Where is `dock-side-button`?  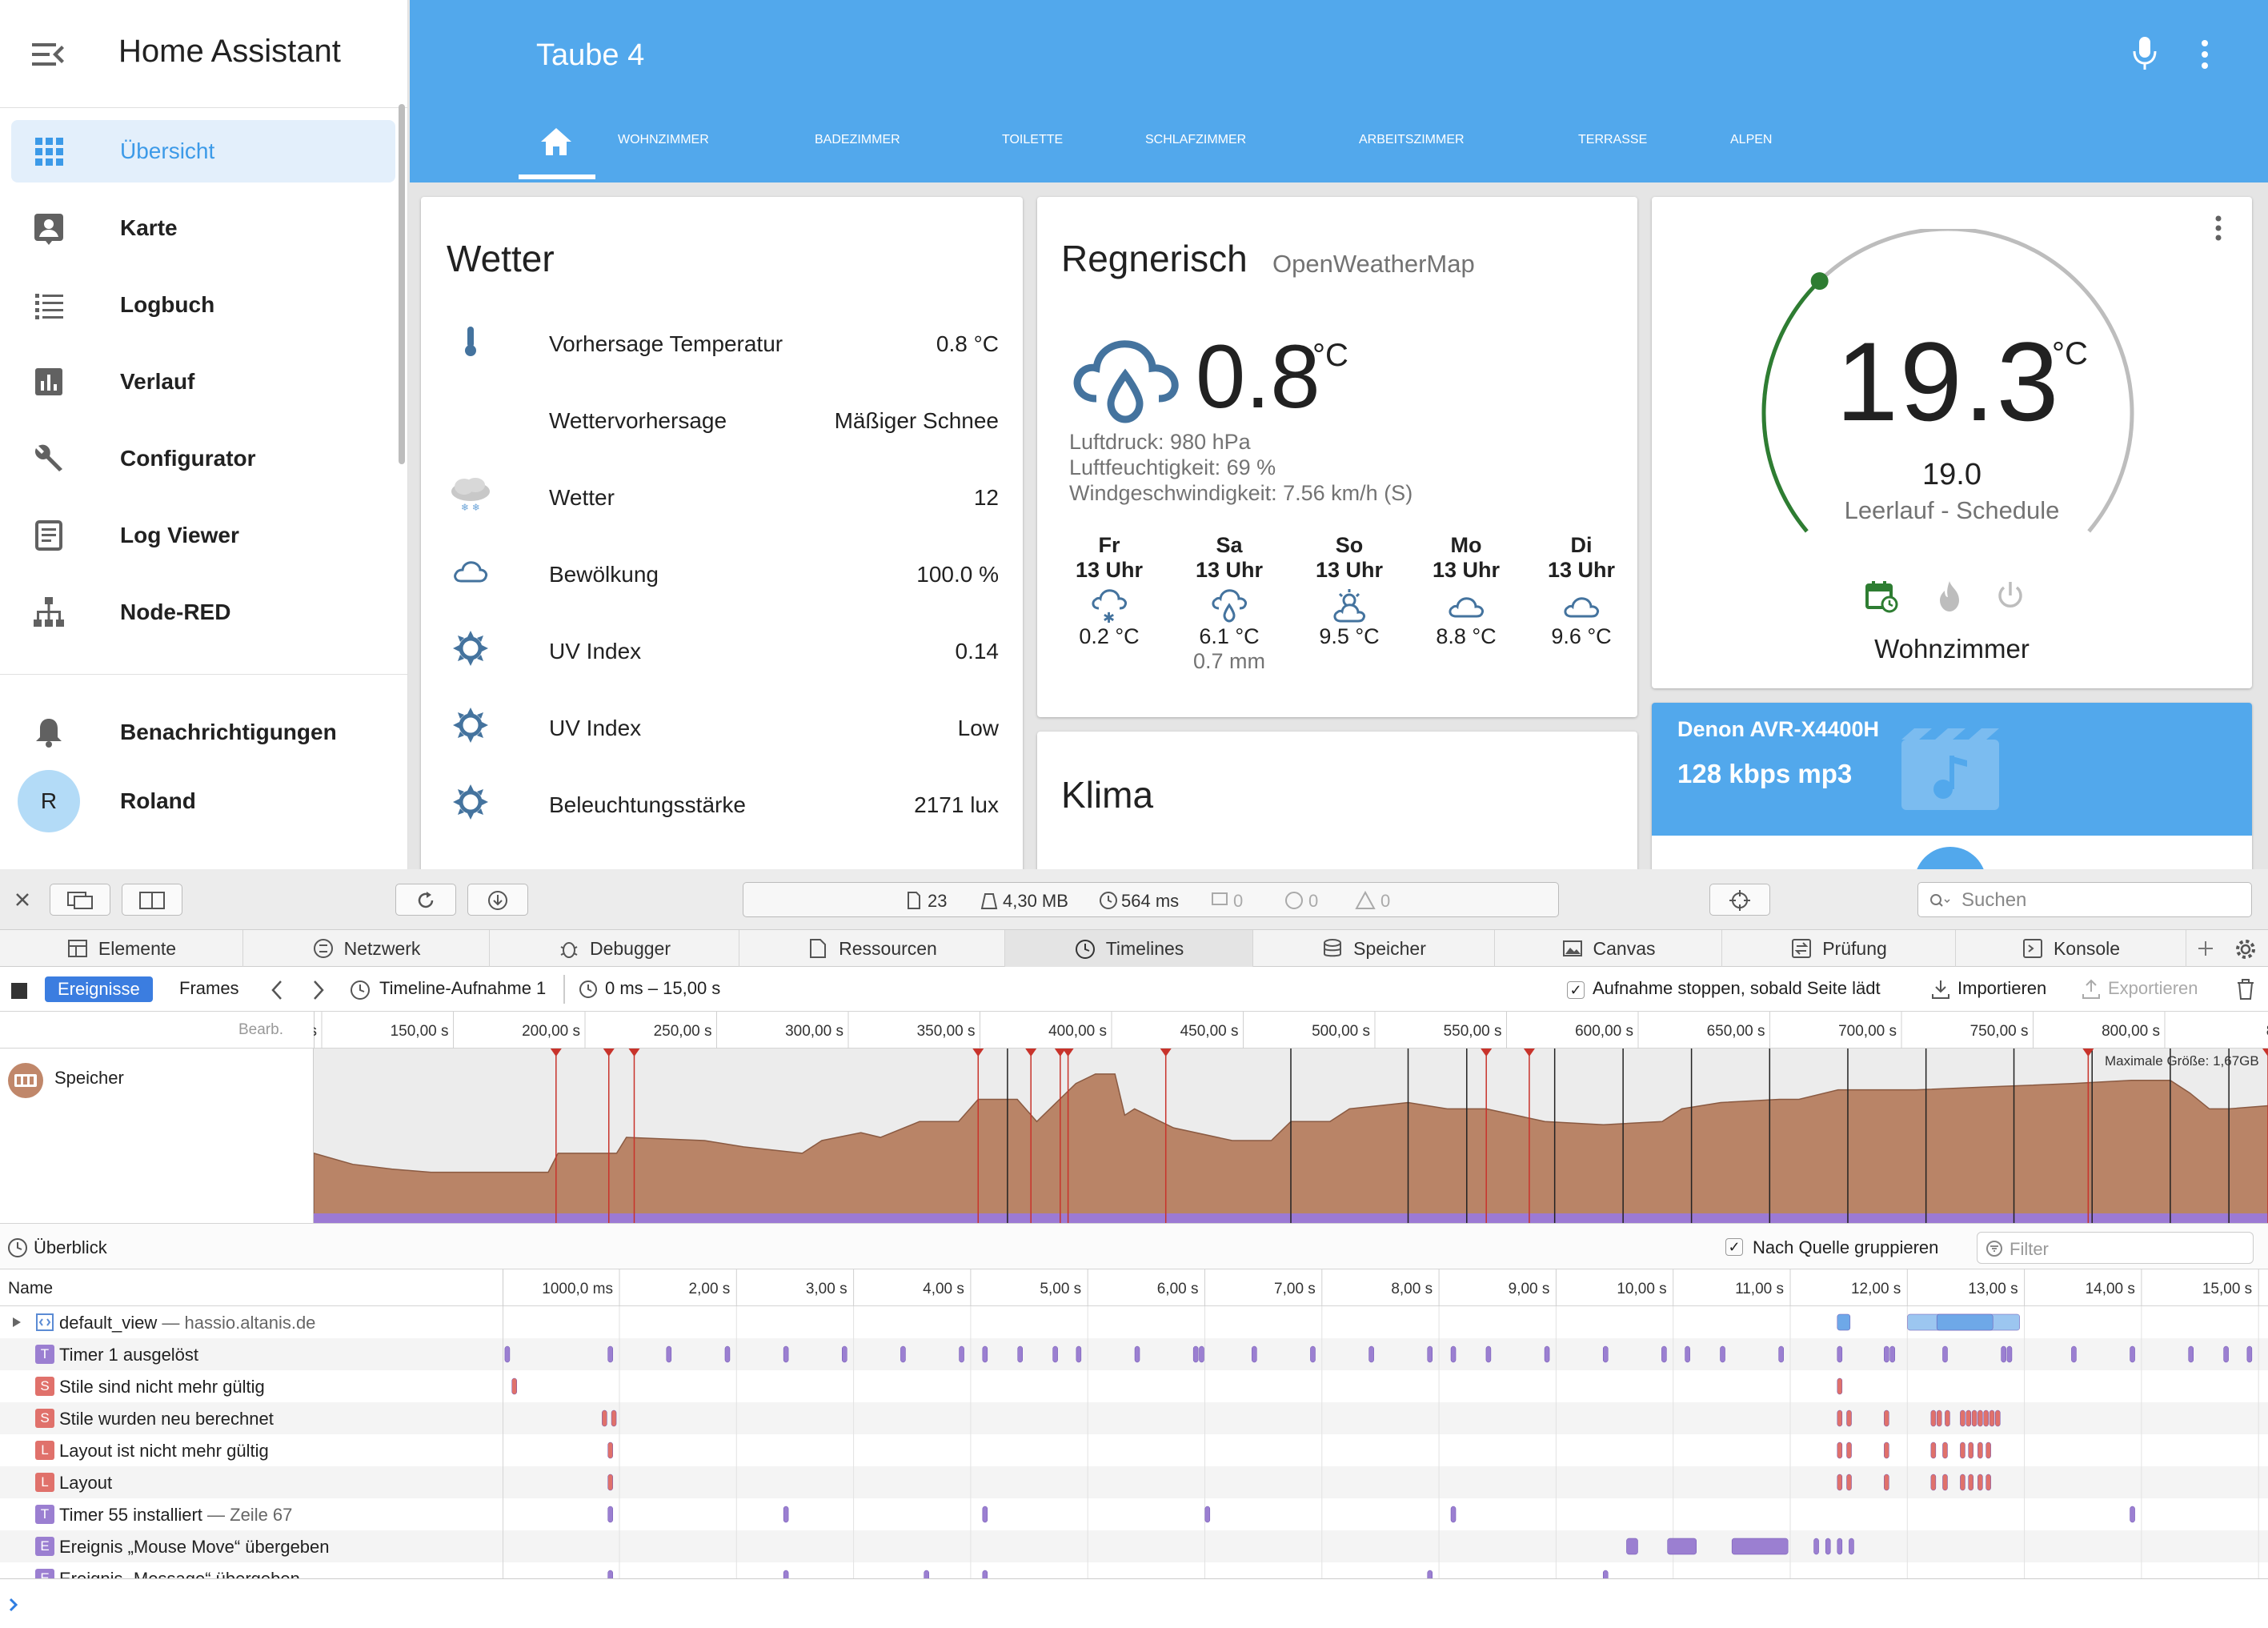 dock-side-button is located at coordinates (152, 900).